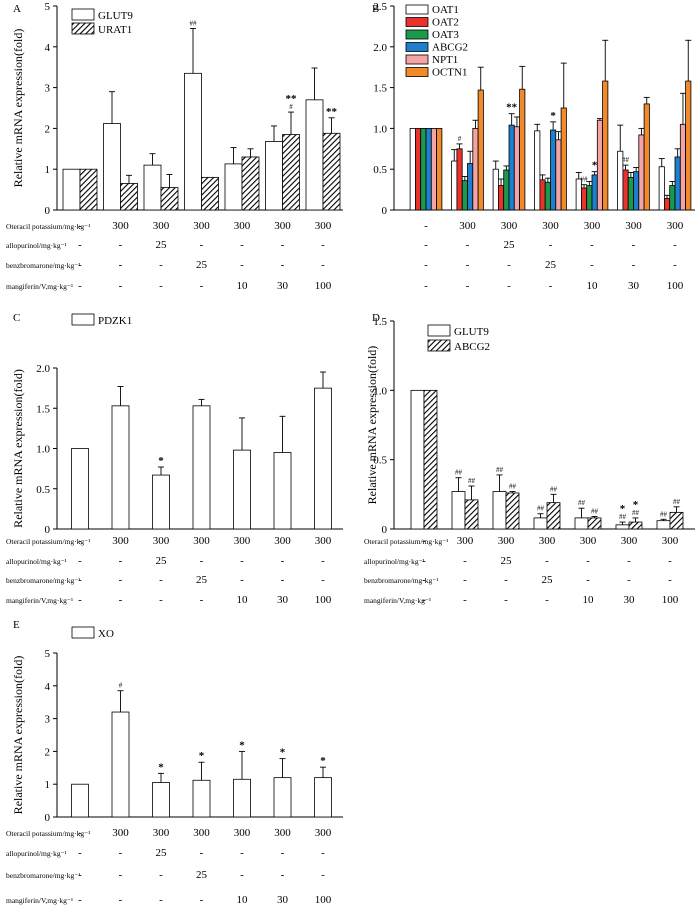 This screenshot has width=700, height=908. What do you see at coordinates (36, 245) in the screenshot?
I see `dose-row-label: allopurinol/mg·kg⁻¹` at bounding box center [36, 245].